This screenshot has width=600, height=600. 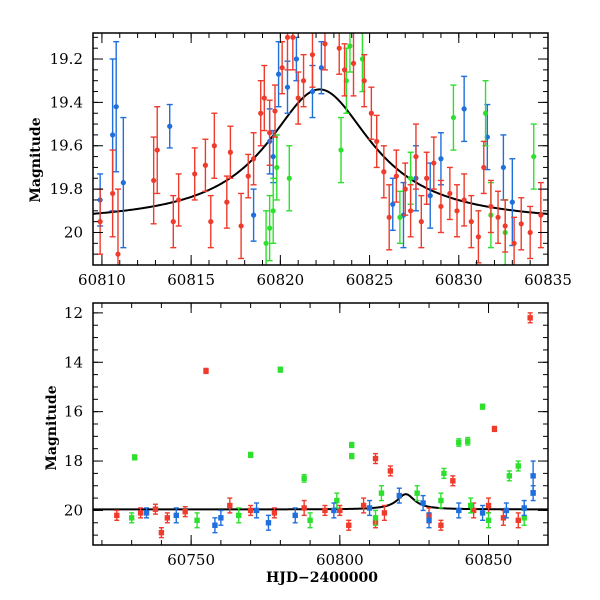 What do you see at coordinates (73, 510) in the screenshot?
I see `y-tick-label: 20` at bounding box center [73, 510].